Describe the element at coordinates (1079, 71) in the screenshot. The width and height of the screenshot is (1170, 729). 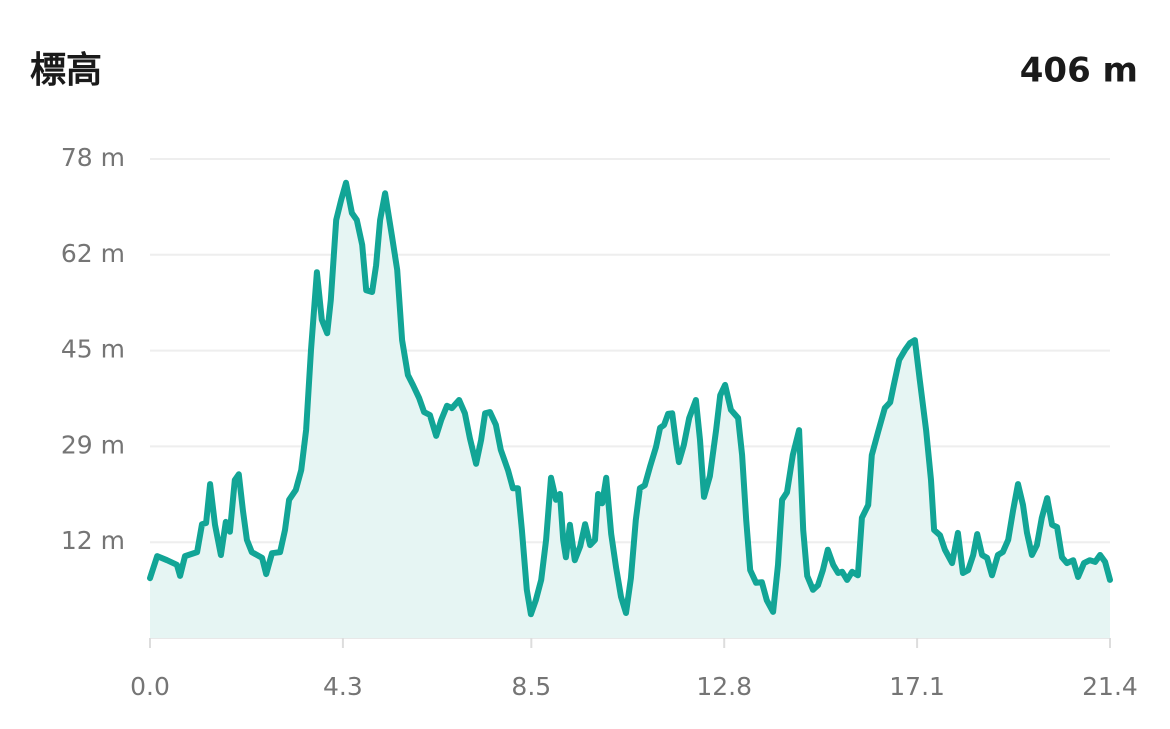
I see `summary-value: 406 m` at that location.